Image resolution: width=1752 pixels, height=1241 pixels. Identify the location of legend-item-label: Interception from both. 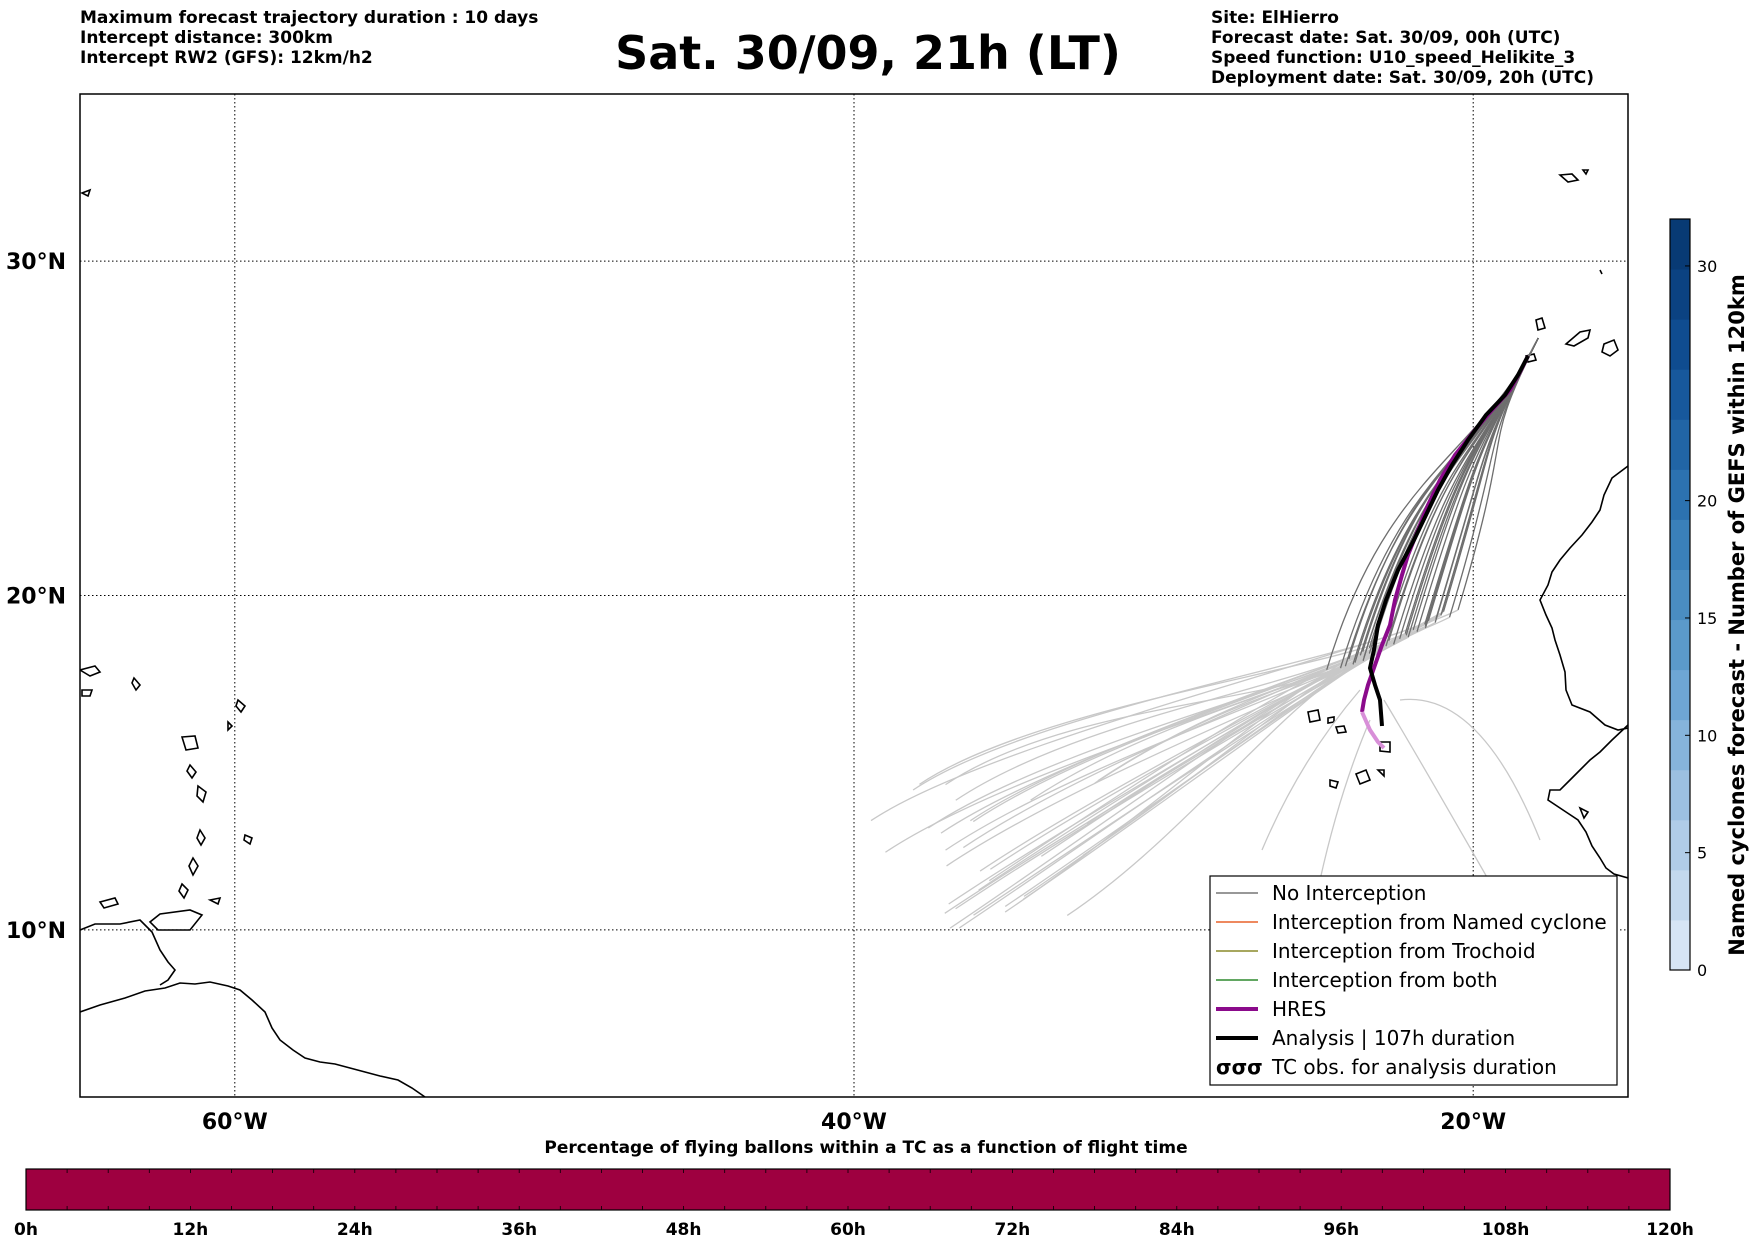
(1385, 980).